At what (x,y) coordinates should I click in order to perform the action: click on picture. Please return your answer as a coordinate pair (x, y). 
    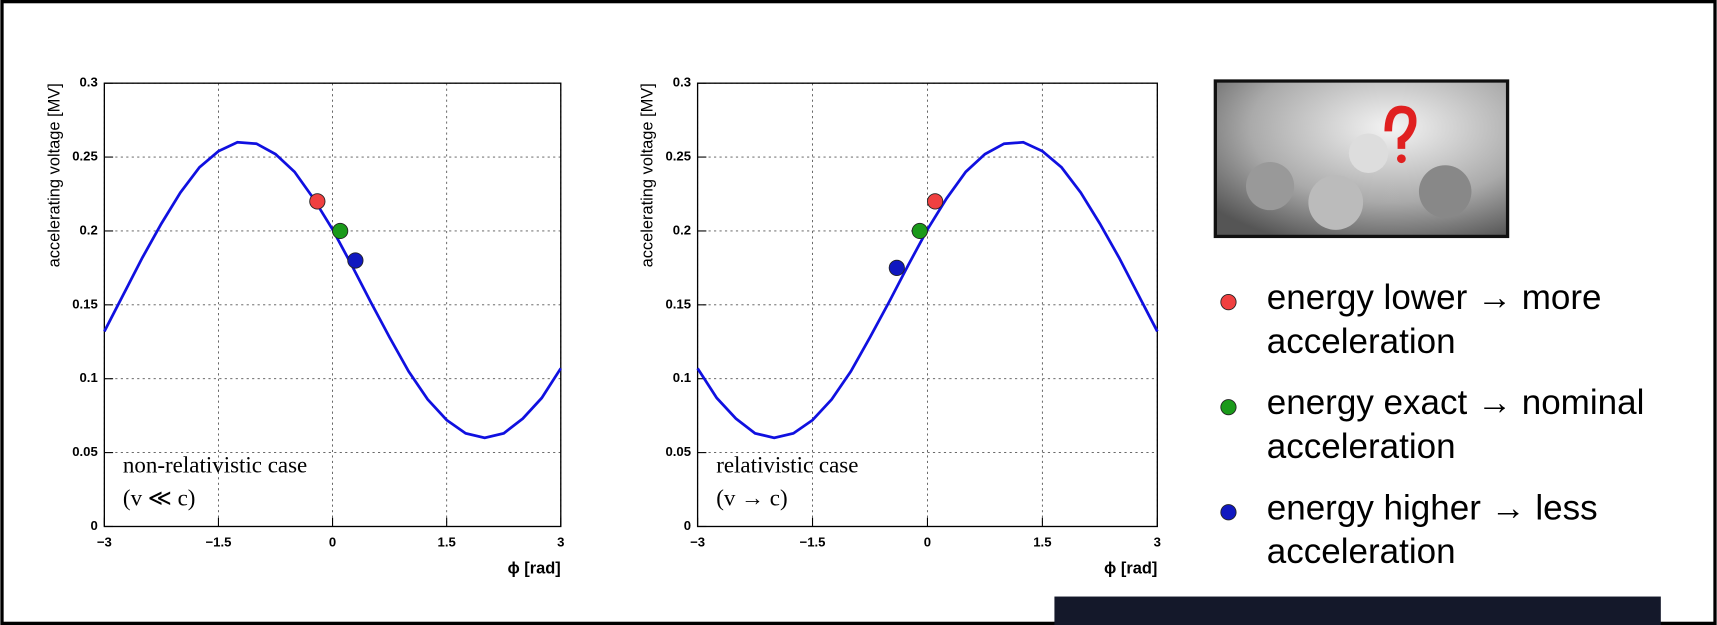
    Looking at the image, I should click on (1361, 159).